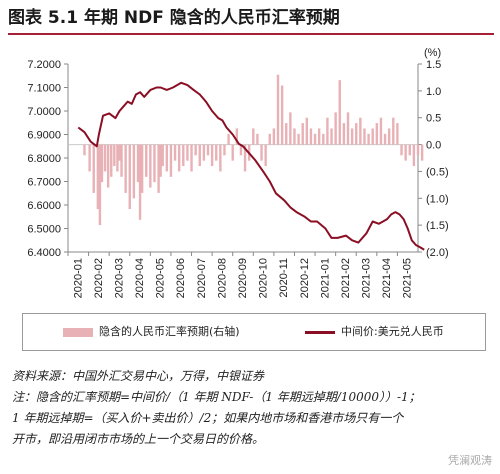  Describe the element at coordinates (392, 331) in the screenshot. I see `legend-label-line: 中间价:美元兑人民币` at that location.